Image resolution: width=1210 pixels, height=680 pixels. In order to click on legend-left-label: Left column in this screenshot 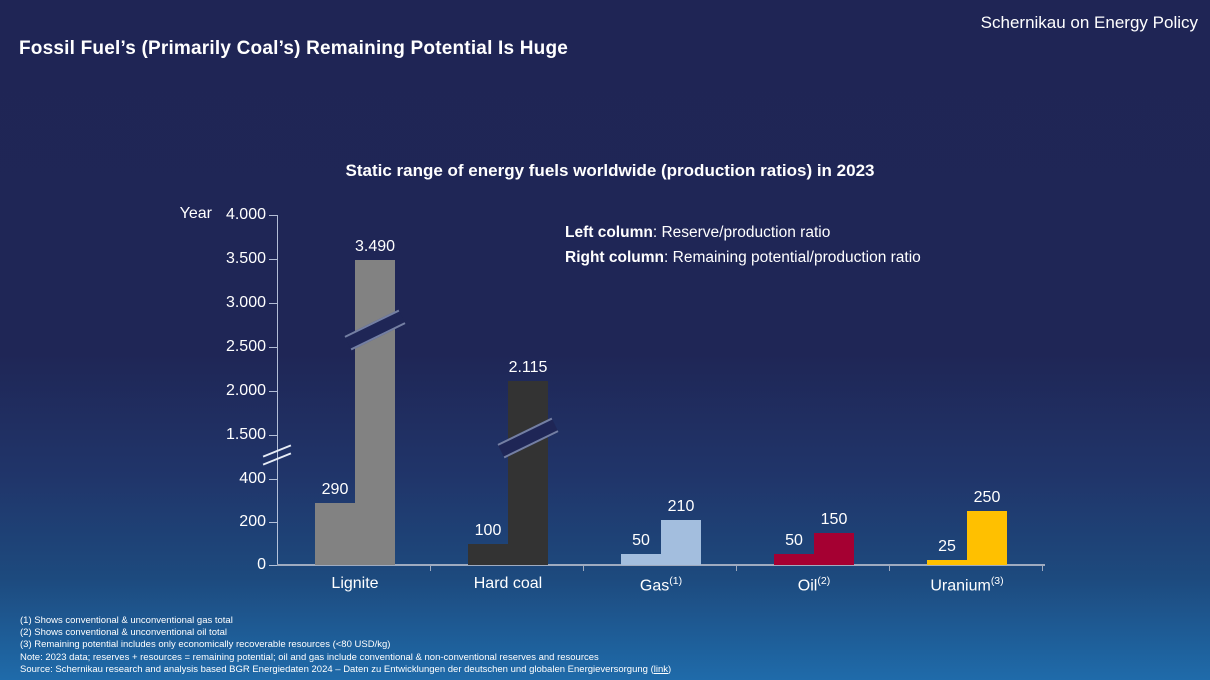, I will do `click(609, 232)`.